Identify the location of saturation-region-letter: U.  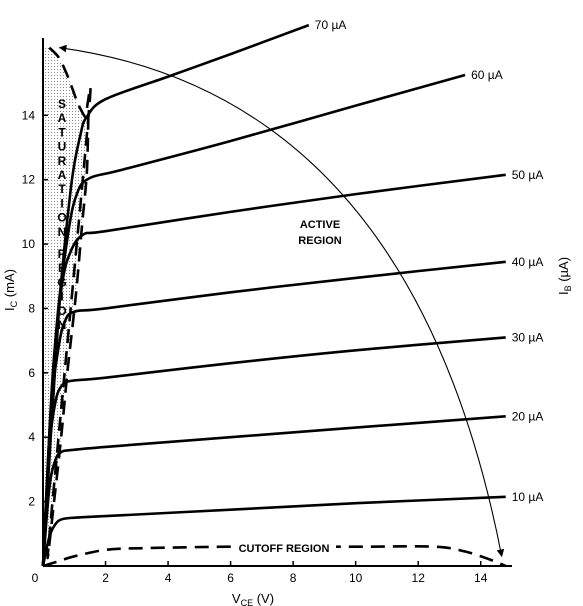
(62, 147).